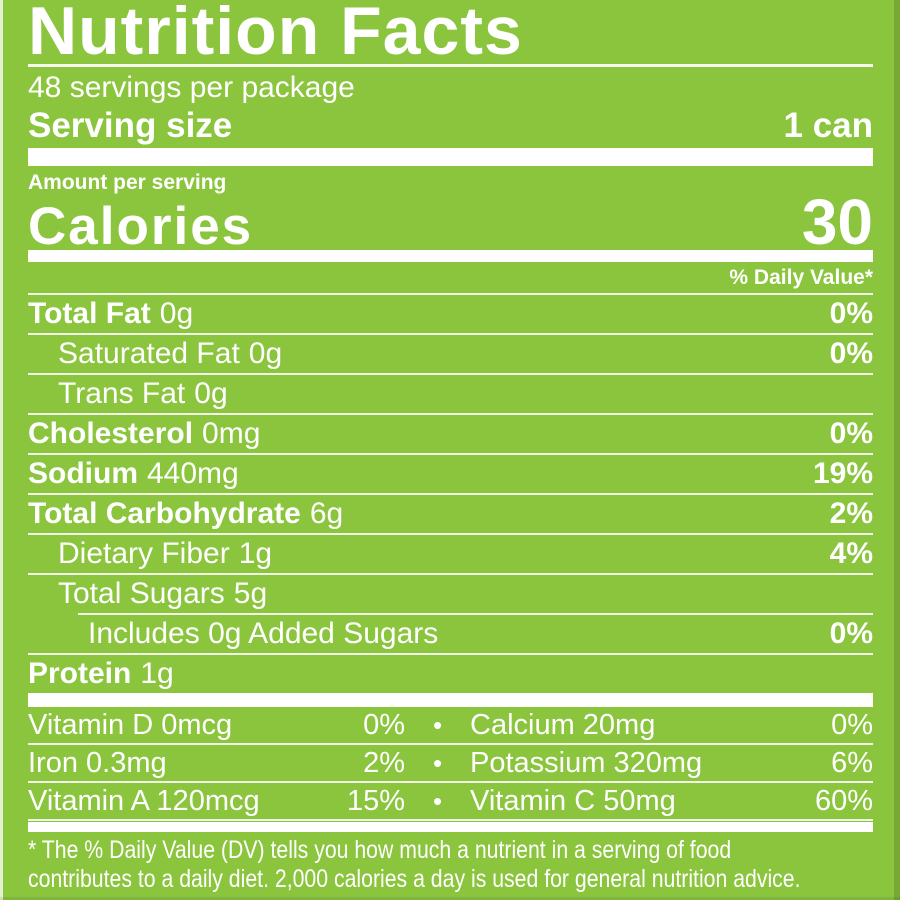 The image size is (900, 900). I want to click on nutrient-row-total-fat: Total Fat 0g 0%, so click(450, 315).